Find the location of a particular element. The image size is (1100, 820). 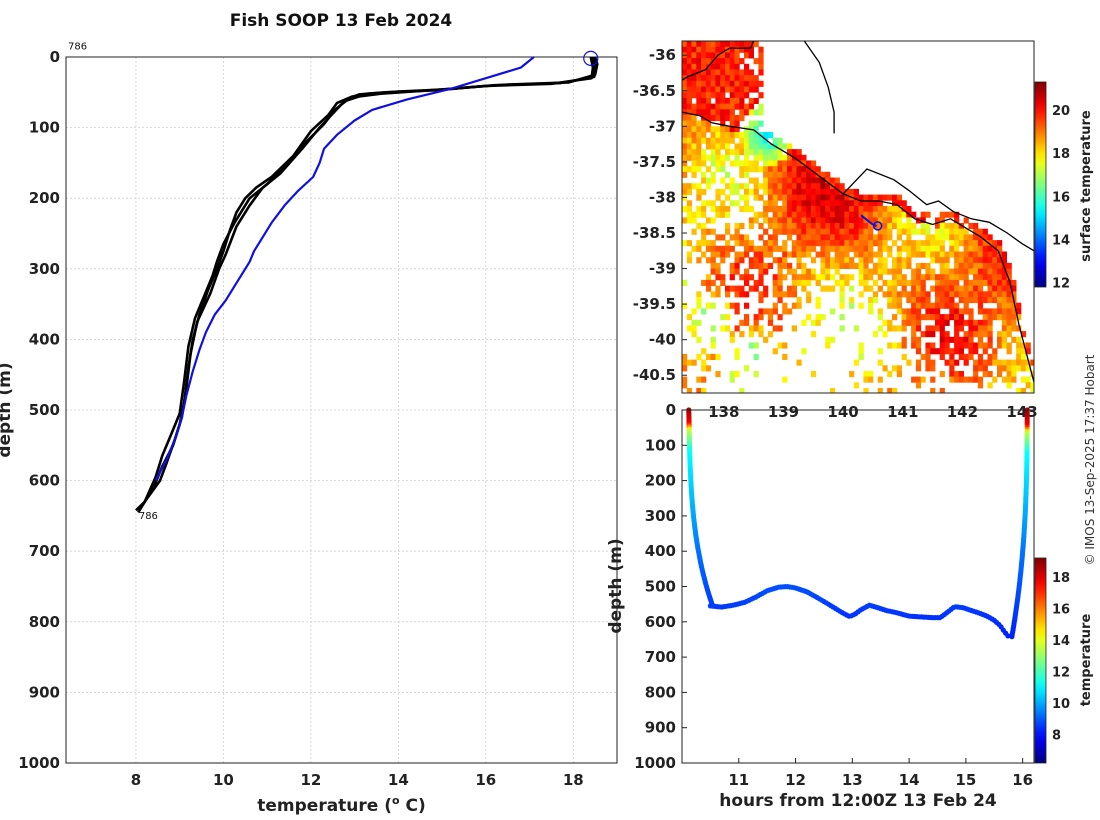

map-colorbar-tick-label: 20 is located at coordinates (1061, 111).